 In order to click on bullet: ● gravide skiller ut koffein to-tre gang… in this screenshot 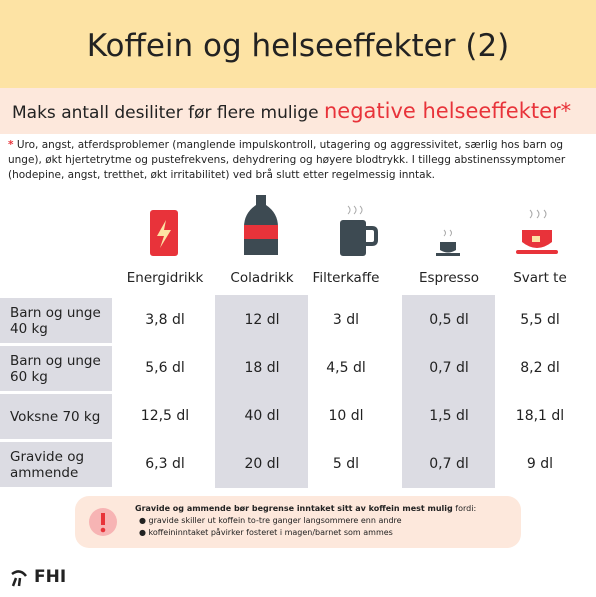, I will do `click(305, 521)`.